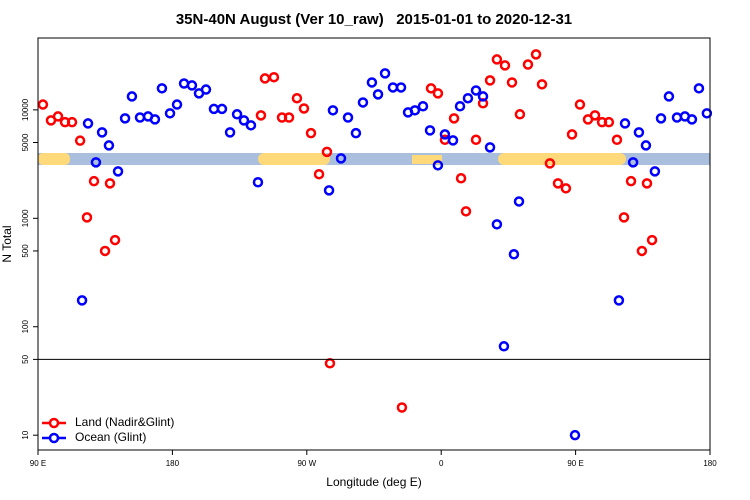 This screenshot has height=500, width=750. What do you see at coordinates (110, 437) in the screenshot?
I see `legend-label: Ocean (Glint)` at bounding box center [110, 437].